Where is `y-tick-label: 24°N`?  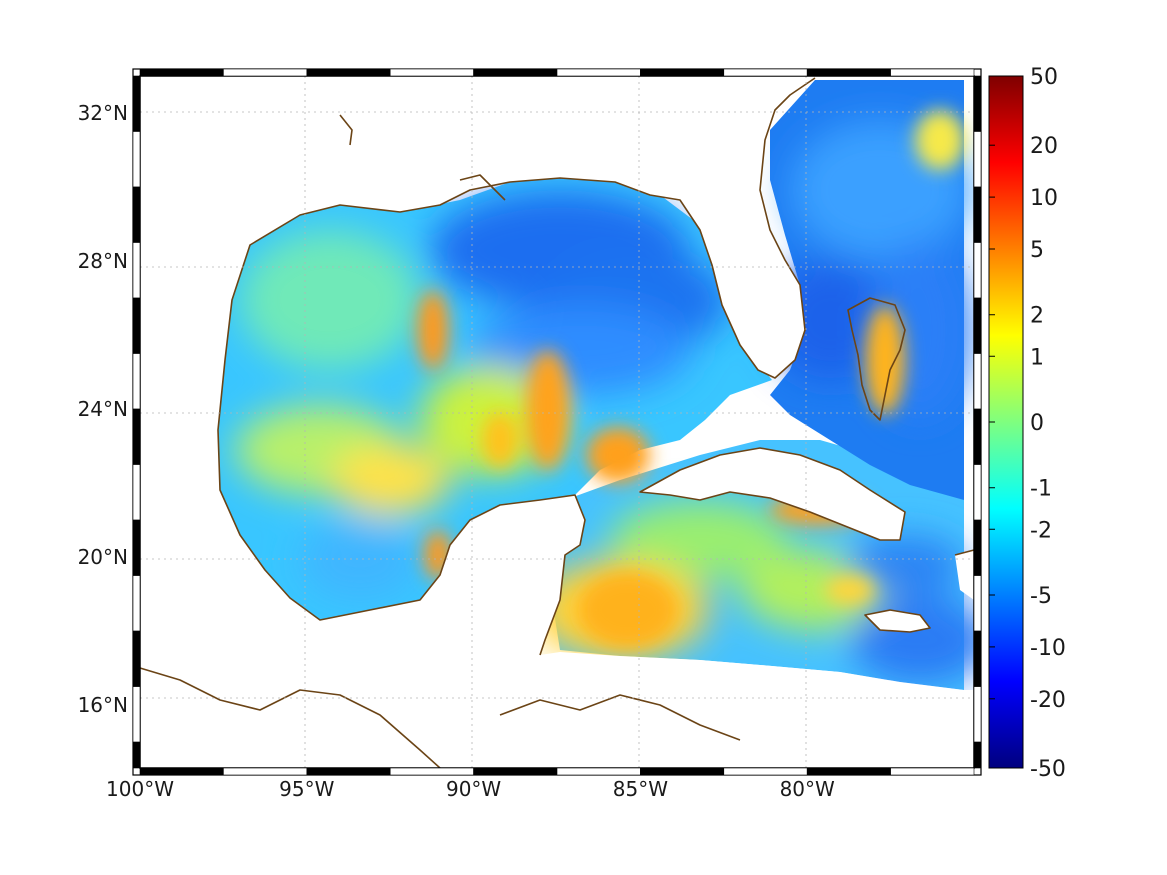 y-tick-label: 24°N is located at coordinates (103, 409).